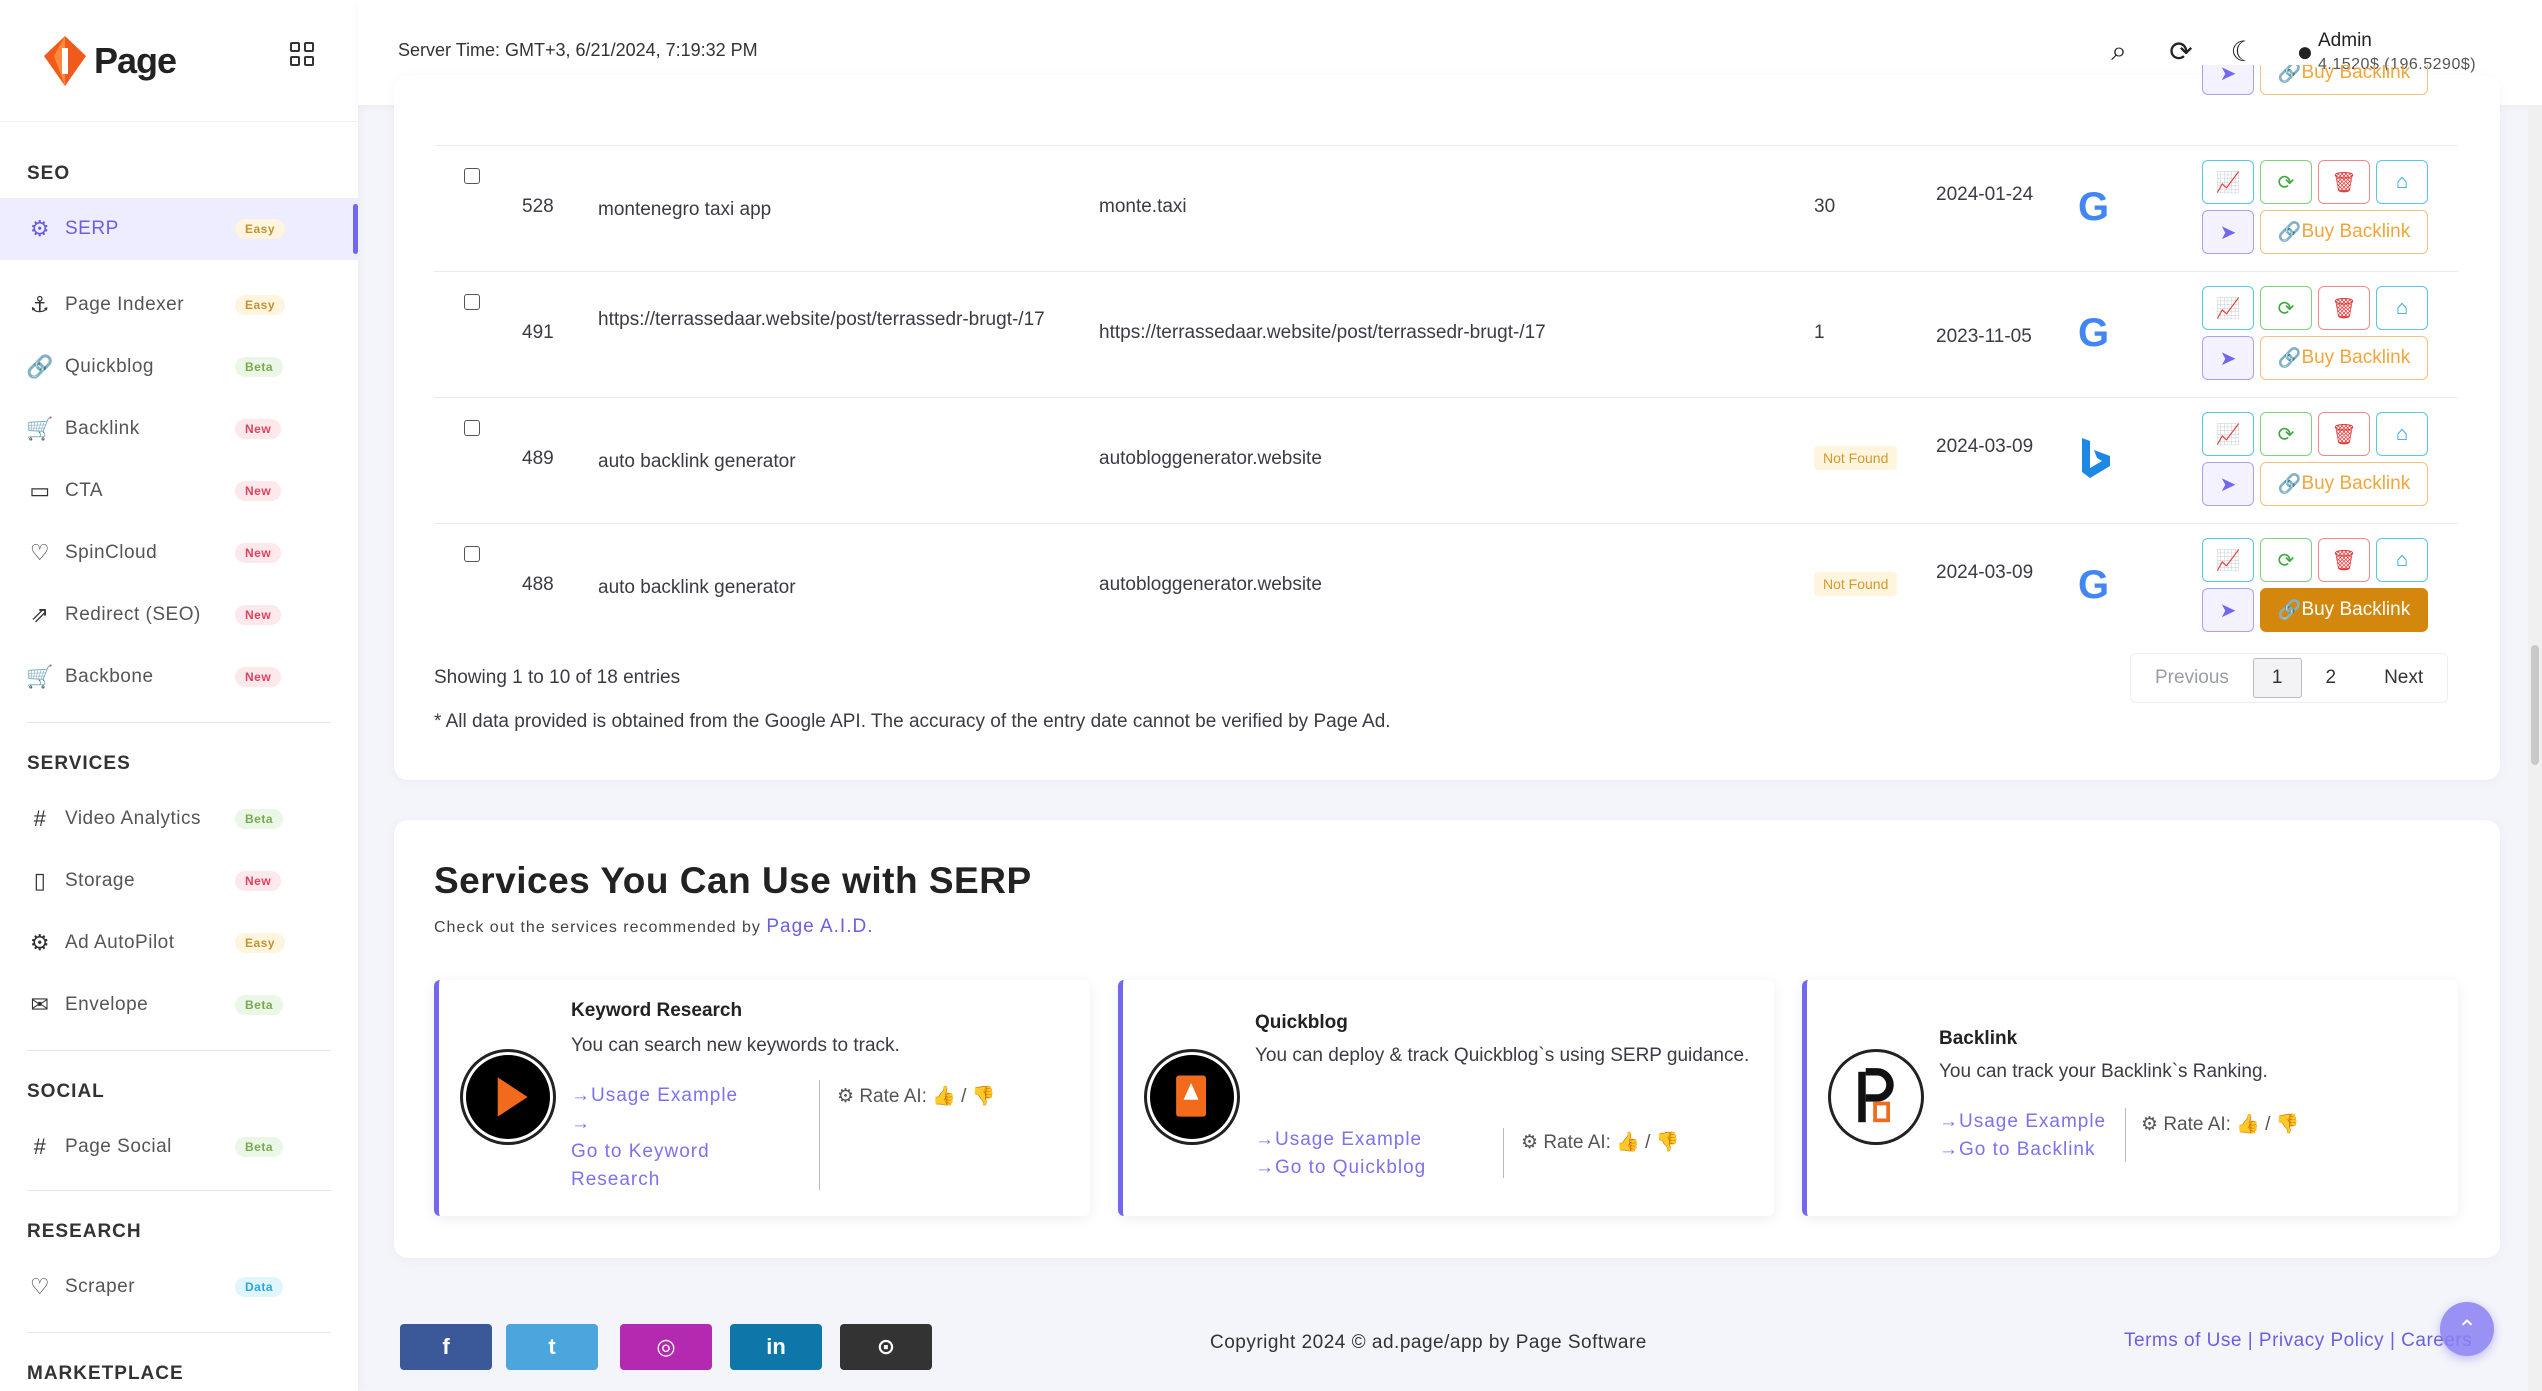  I want to click on pagination-next: Next, so click(2404, 677).